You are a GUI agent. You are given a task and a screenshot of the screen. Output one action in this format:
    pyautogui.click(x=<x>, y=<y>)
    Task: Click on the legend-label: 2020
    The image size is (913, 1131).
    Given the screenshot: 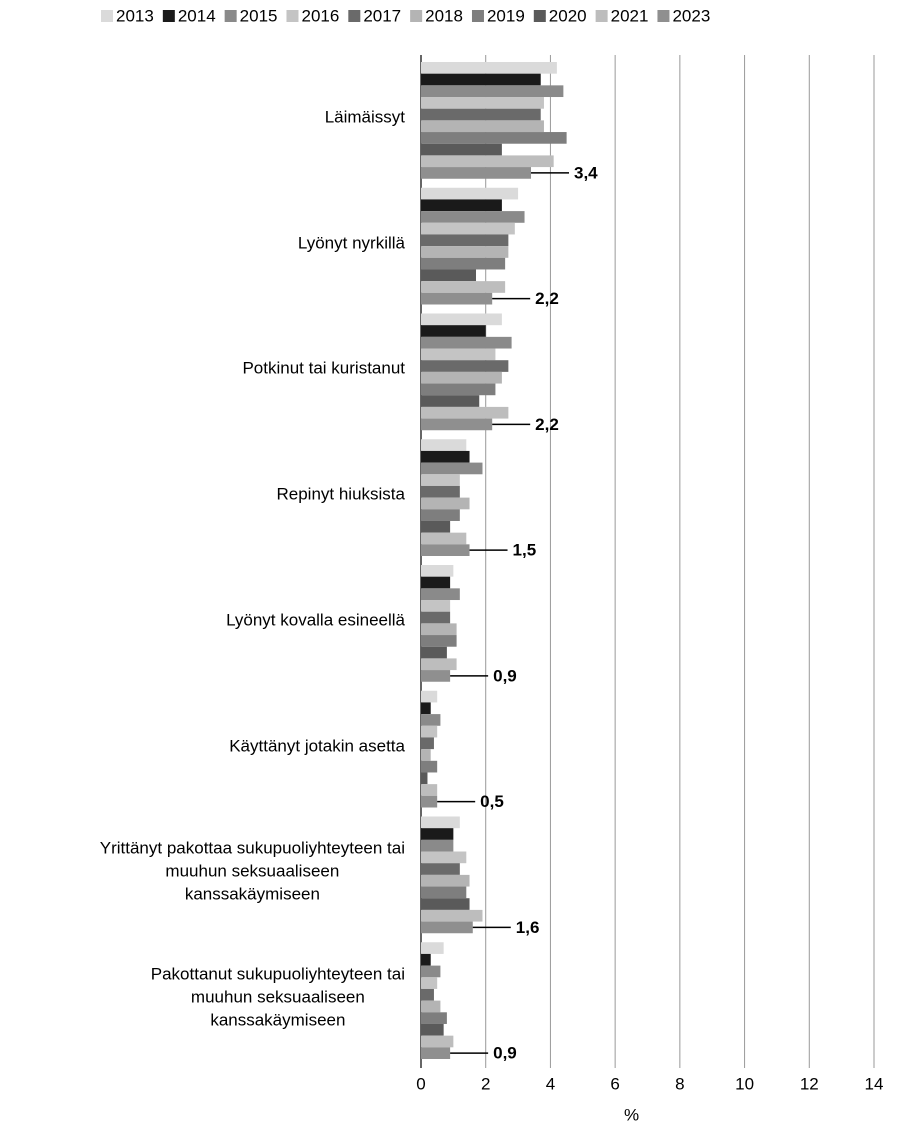 What is the action you would take?
    pyautogui.click(x=568, y=15)
    